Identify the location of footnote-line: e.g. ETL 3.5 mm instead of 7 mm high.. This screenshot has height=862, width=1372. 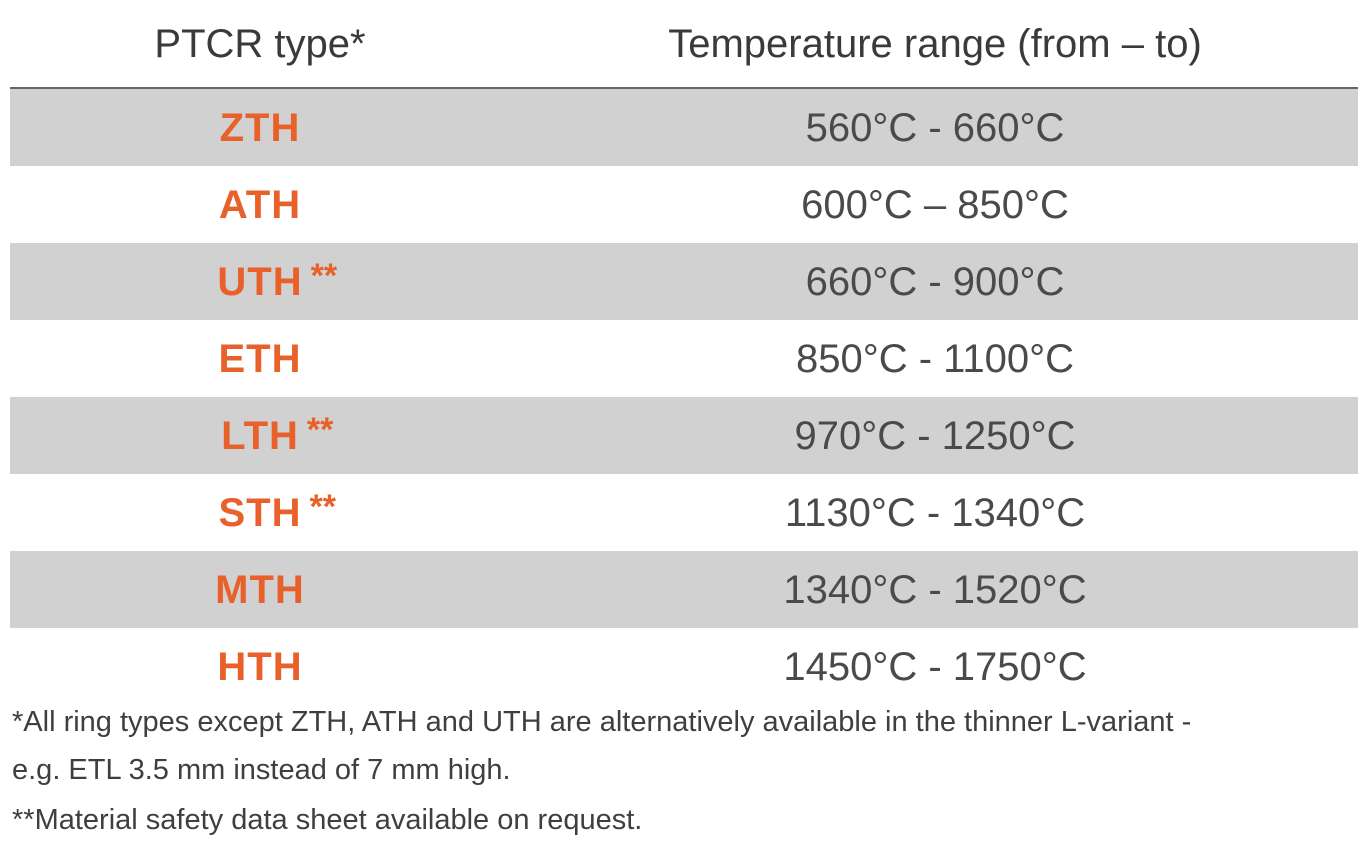
(261, 770).